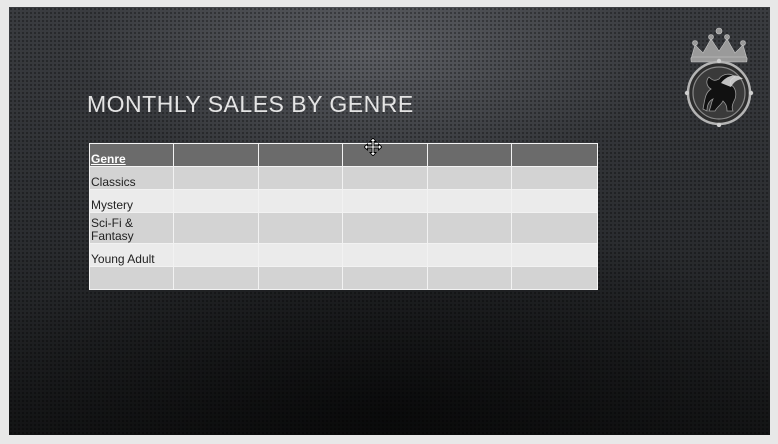  Describe the element at coordinates (131, 178) in the screenshot. I see `table-cell-genre: Classics` at that location.